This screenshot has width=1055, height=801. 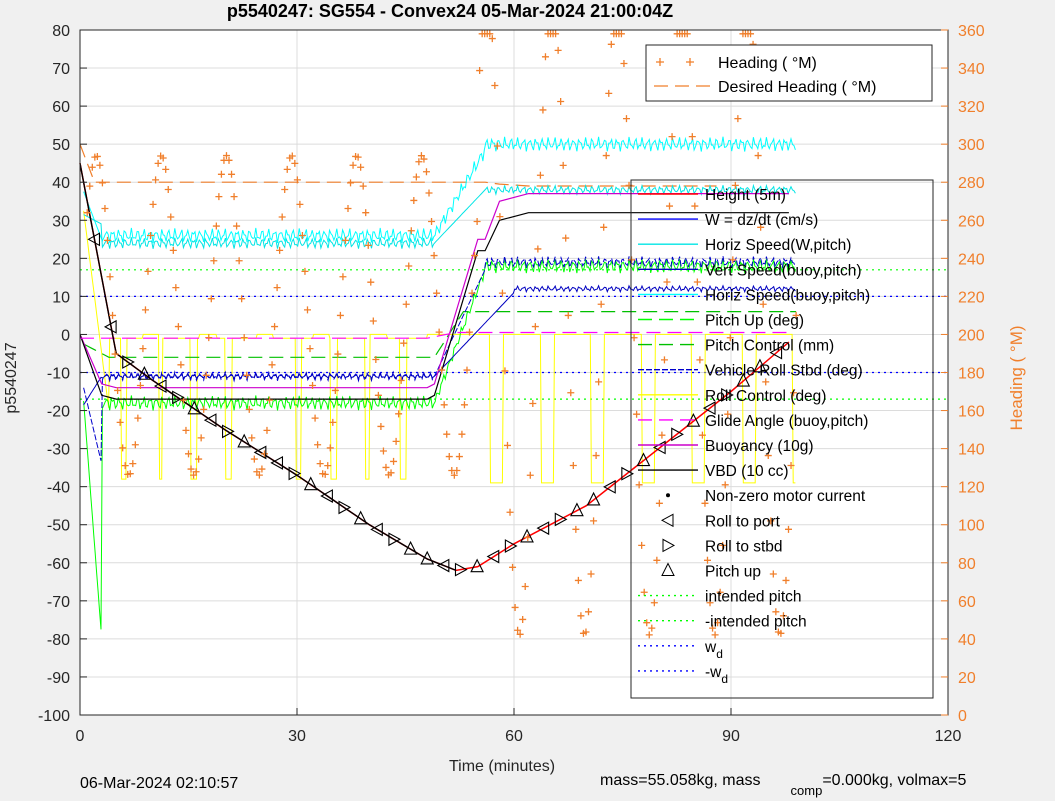 I want to click on legend-label-base: -w, so click(x=713, y=672).